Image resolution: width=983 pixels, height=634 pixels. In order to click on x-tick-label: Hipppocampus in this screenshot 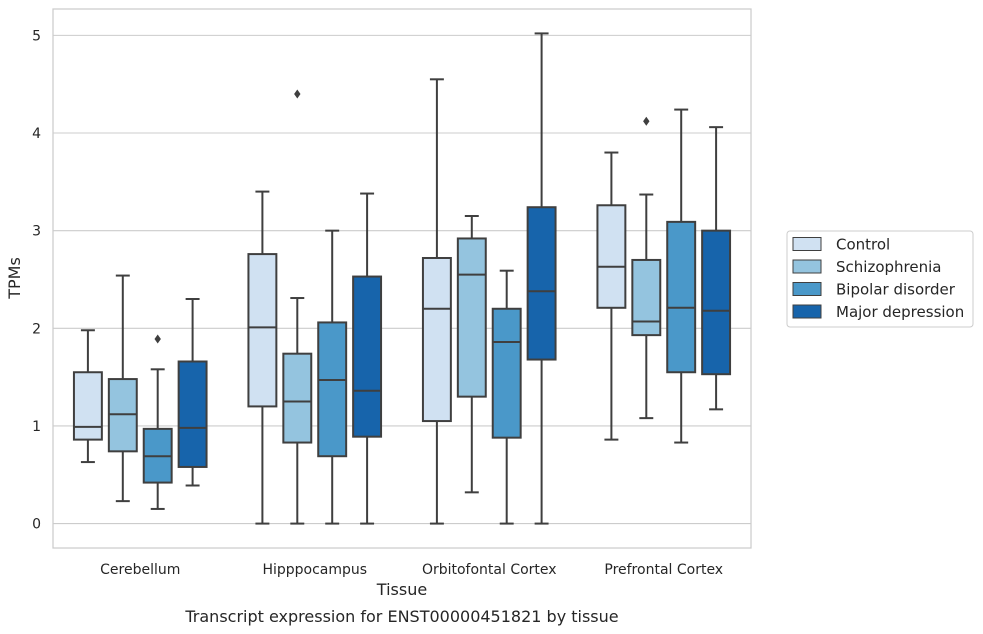, I will do `click(314, 570)`.